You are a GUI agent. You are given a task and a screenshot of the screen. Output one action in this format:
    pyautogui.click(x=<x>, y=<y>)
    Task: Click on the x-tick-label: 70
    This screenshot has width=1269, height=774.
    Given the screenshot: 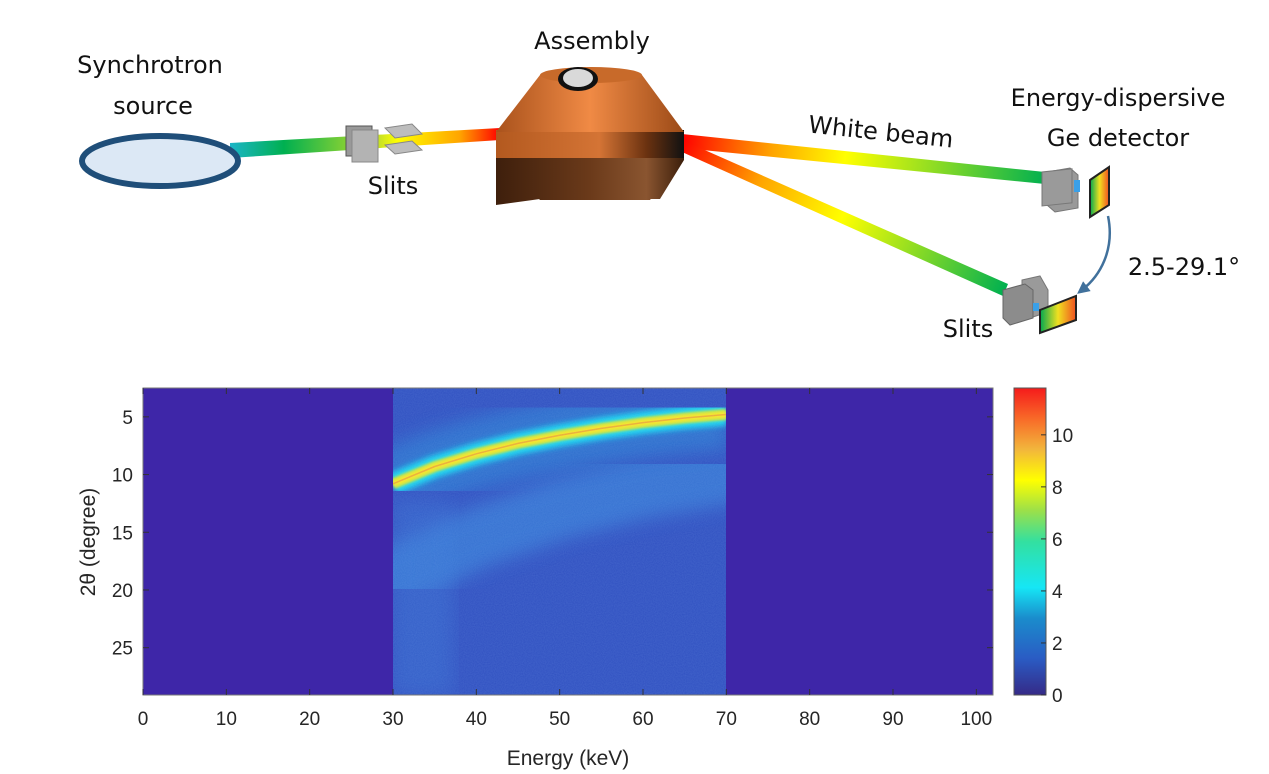 What is the action you would take?
    pyautogui.click(x=726, y=719)
    